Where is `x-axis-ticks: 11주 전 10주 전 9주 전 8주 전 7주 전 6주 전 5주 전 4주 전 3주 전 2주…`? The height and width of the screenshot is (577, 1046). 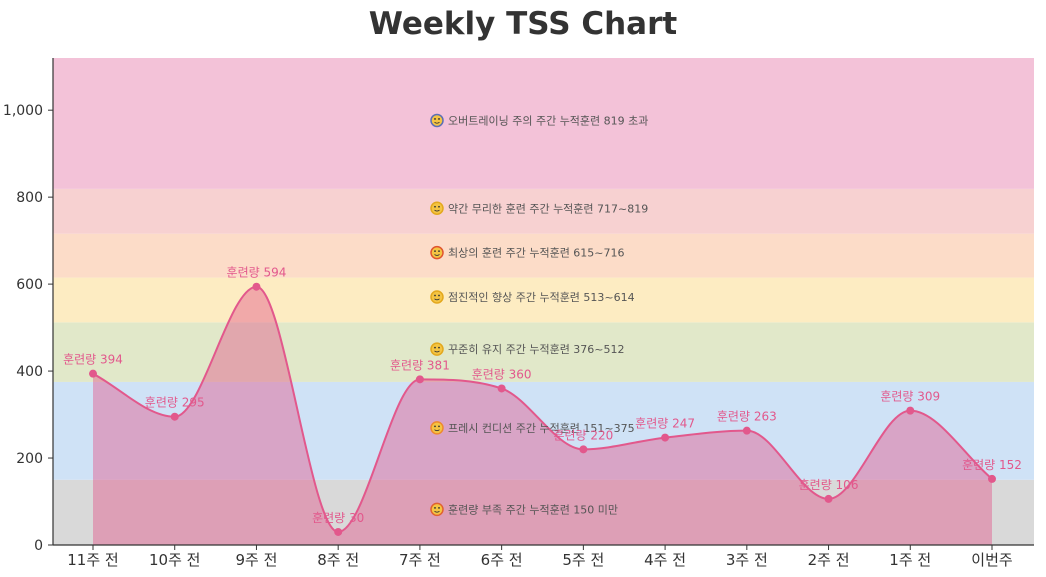
x-axis-ticks: 11주 전 10주 전 9주 전 8주 전 7주 전 6주 전 5주 전 4주 전 3주 전 2주… is located at coordinates (540, 557).